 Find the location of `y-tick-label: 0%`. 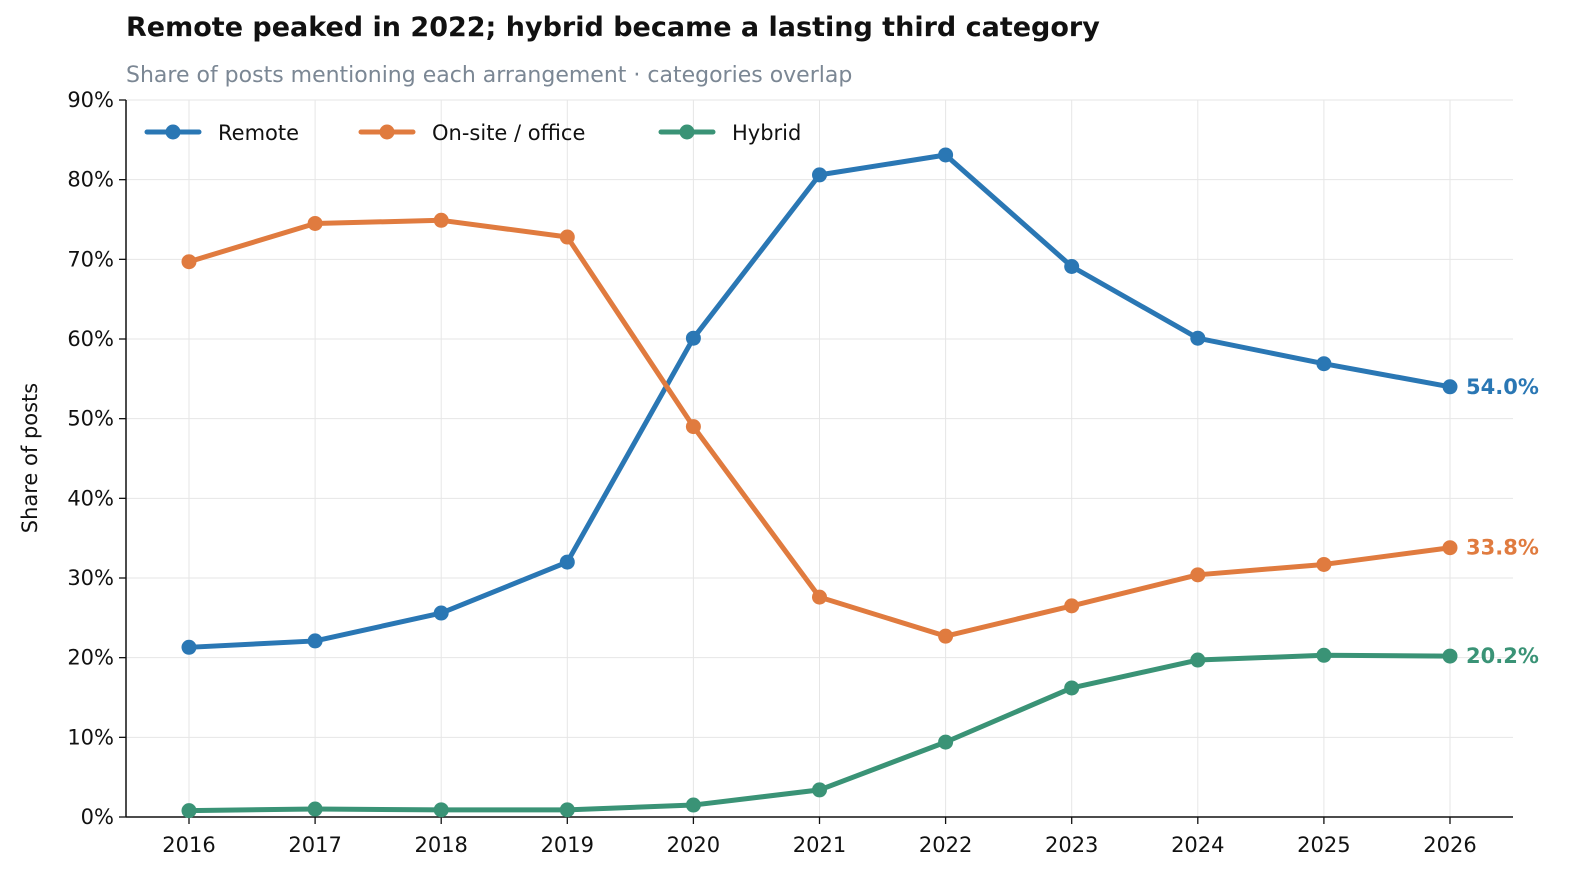

y-tick-label: 0% is located at coordinates (97, 817).